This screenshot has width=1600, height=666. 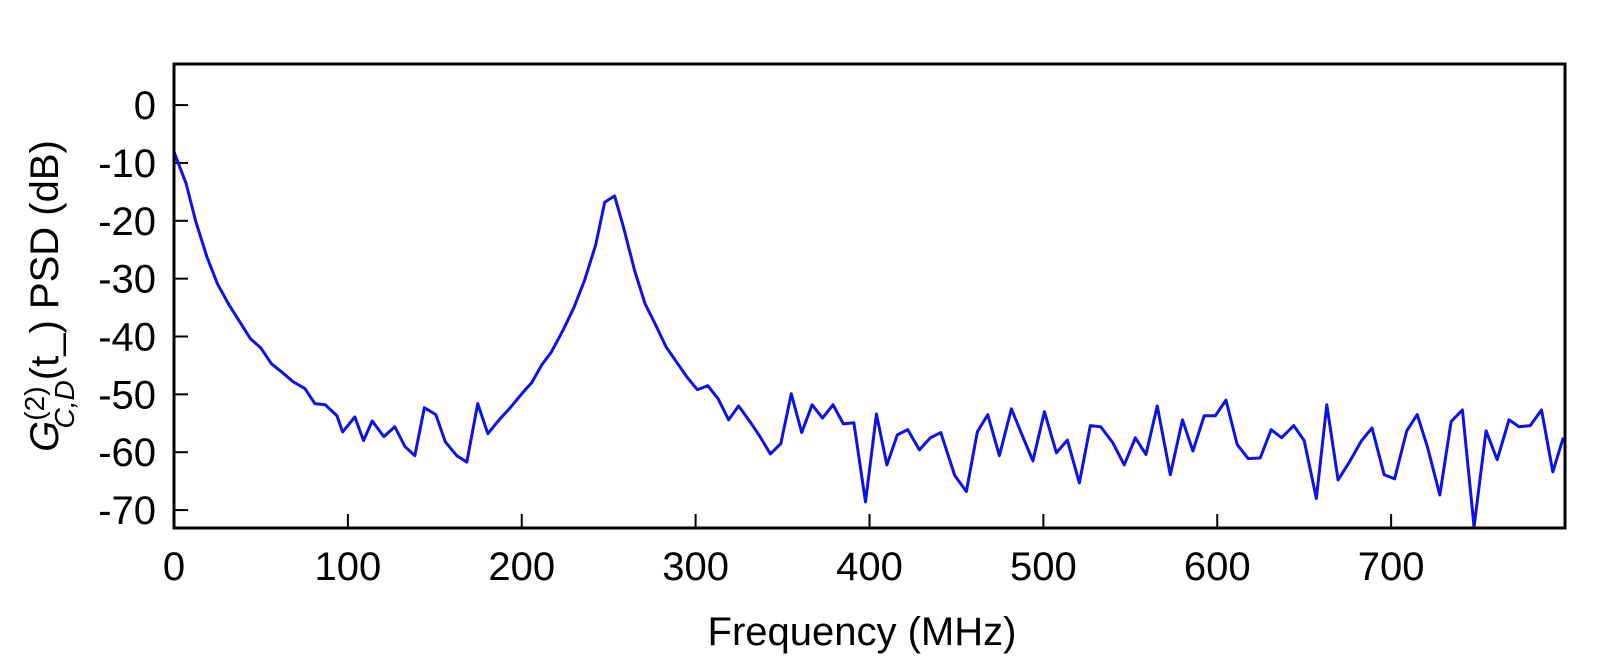 I want to click on y-axis-label: G(2)C,D(t_) PSD (dB), so click(x=49, y=296).